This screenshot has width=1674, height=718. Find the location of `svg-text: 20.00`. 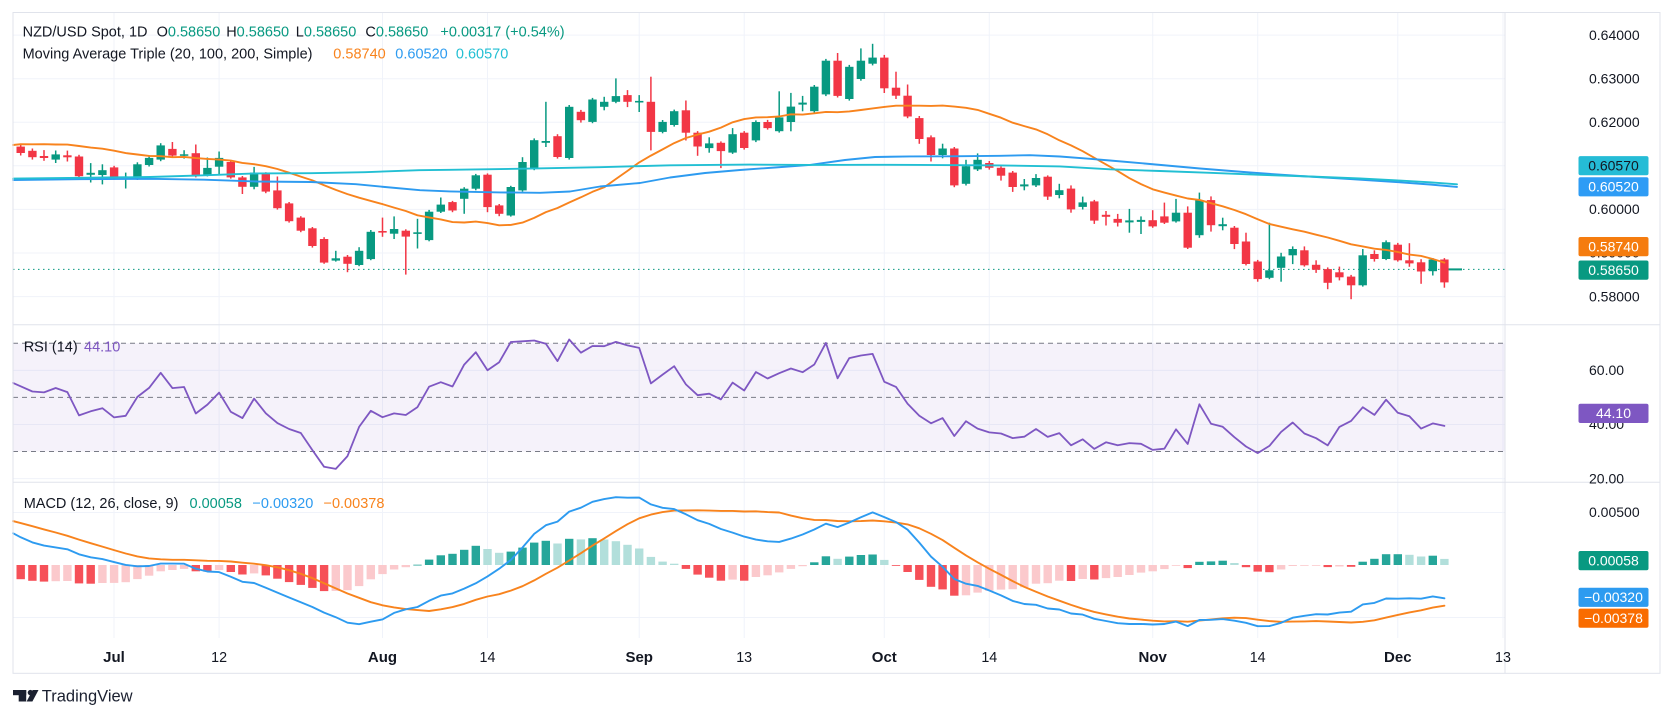

svg-text: 20.00 is located at coordinates (1606, 478).